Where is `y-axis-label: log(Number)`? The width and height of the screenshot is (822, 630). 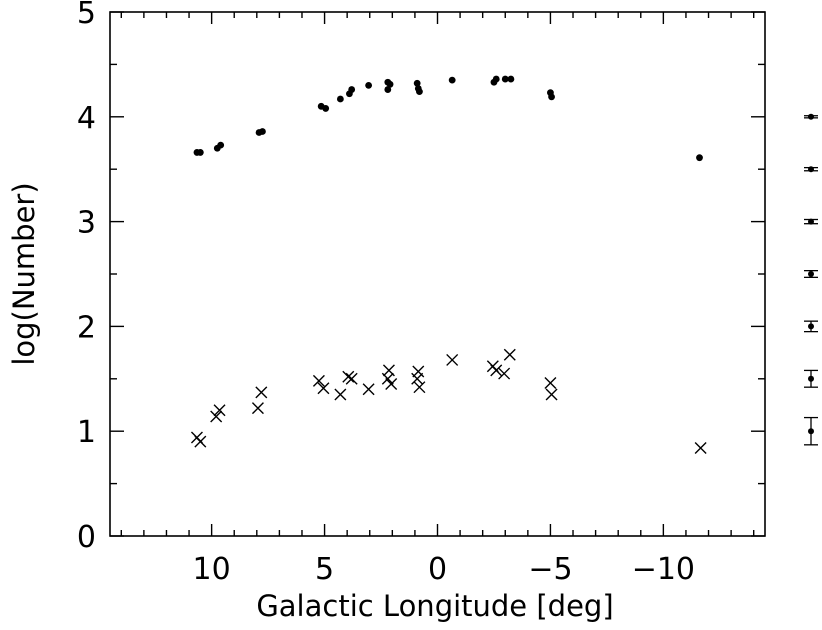
y-axis-label: log(Number) is located at coordinates (24, 273).